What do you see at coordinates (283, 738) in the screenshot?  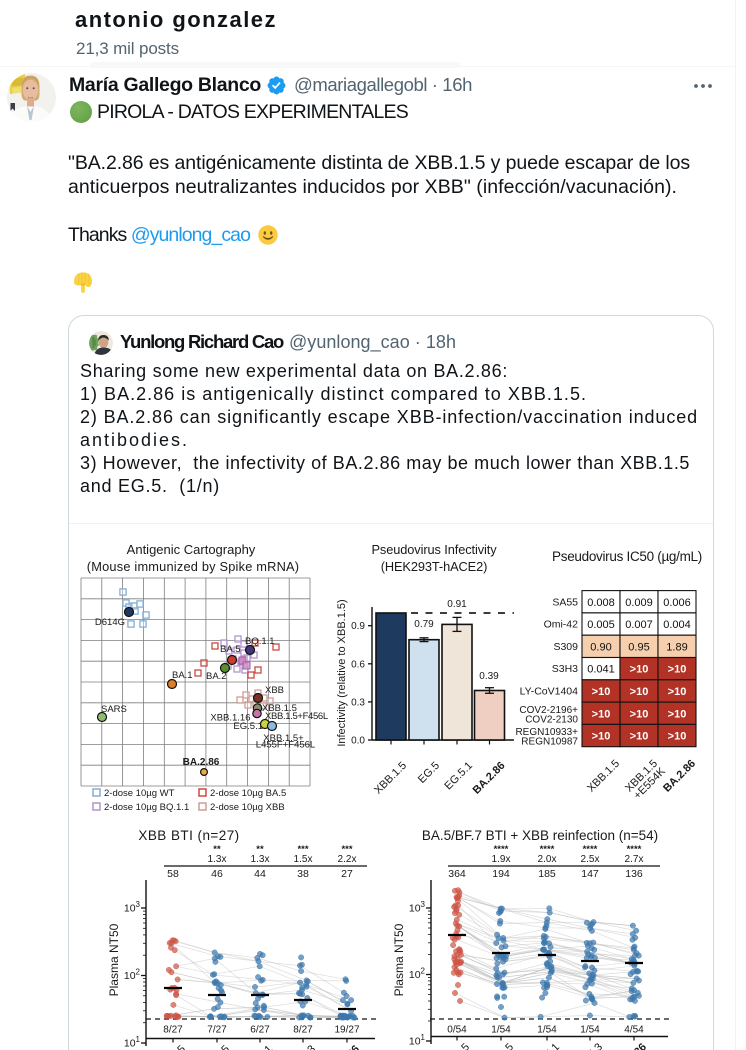 I see `svg-text: XBB.1.5+` at bounding box center [283, 738].